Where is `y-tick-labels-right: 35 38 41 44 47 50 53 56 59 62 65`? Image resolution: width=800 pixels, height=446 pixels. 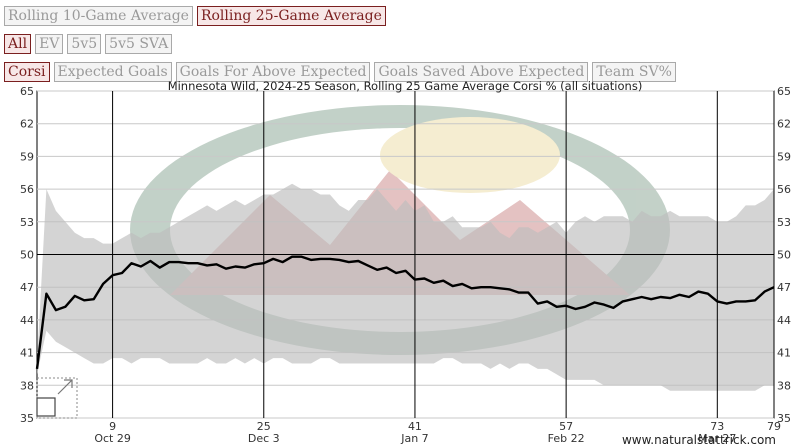
y-tick-labels-right: 35 38 41 44 47 50 53 56 59 62 65 is located at coordinates (784, 255).